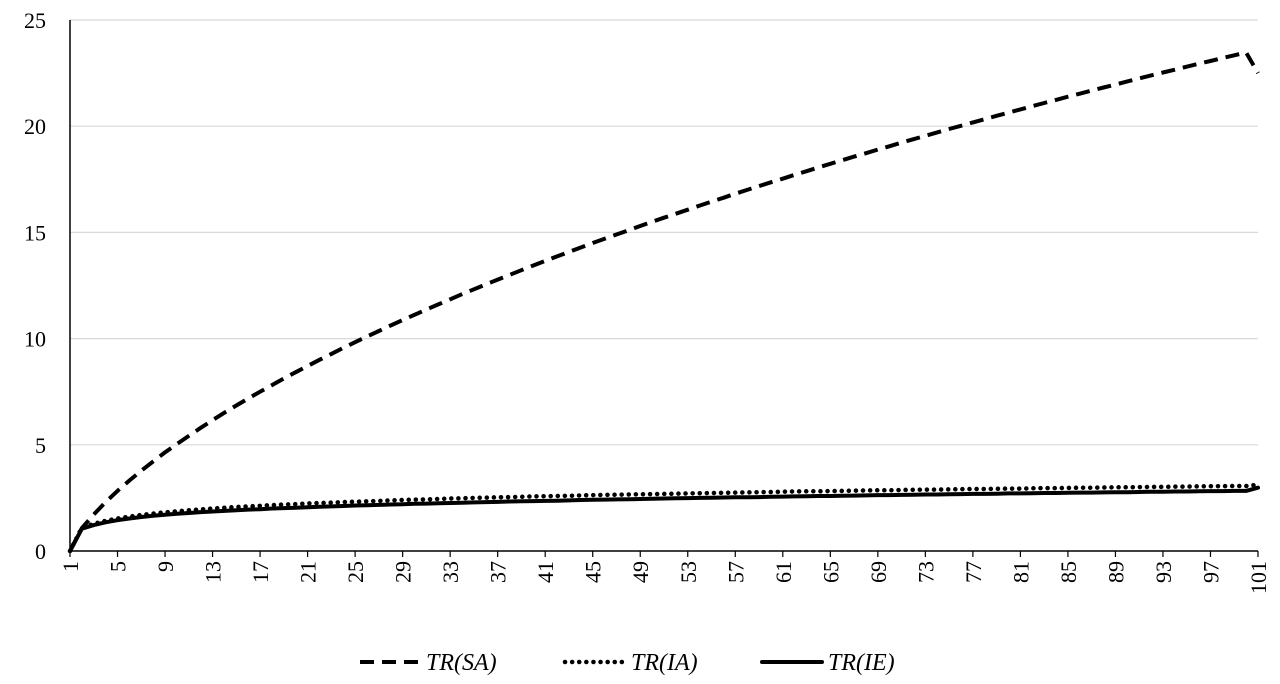  Describe the element at coordinates (35, 339) in the screenshot. I see `y-tick-label: 10` at that location.